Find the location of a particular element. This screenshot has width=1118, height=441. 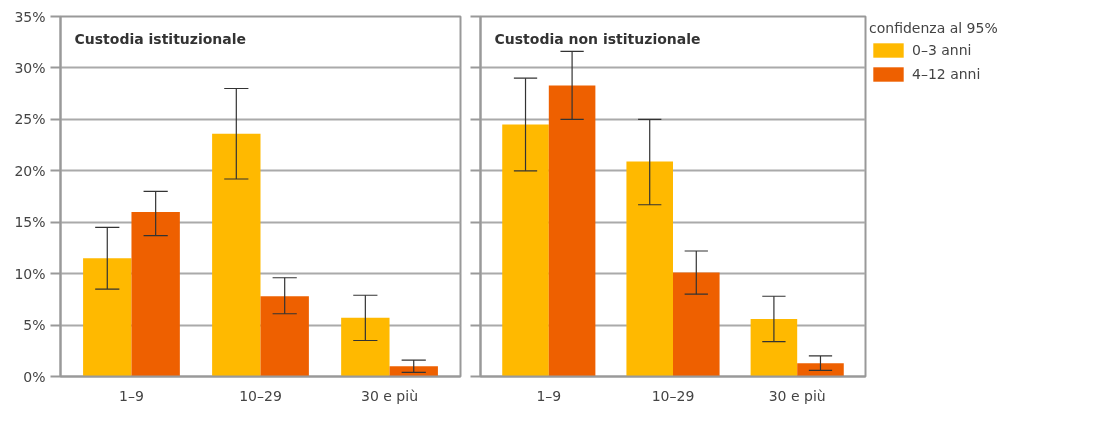

y-tick-label: 10% is located at coordinates (30, 273).